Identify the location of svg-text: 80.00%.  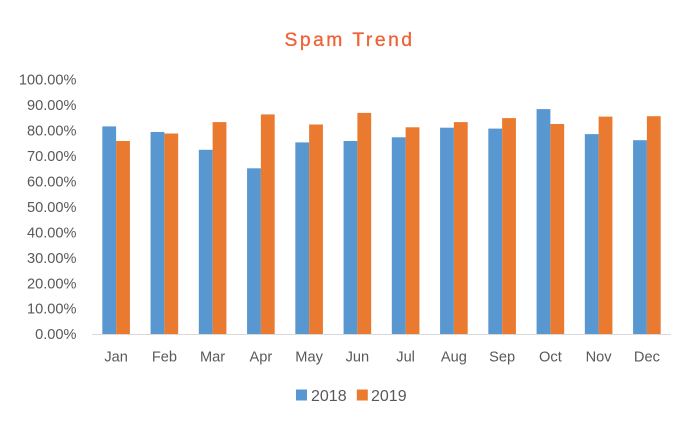
(52, 132).